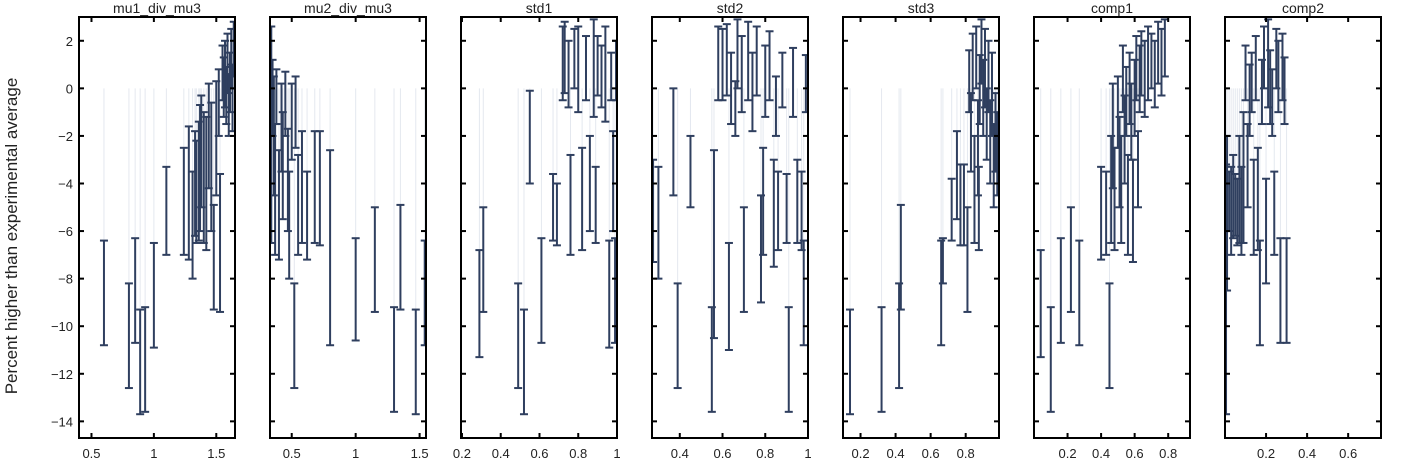 The image size is (1420, 472). What do you see at coordinates (62, 421) in the screenshot?
I see `y-tick-label: −14` at bounding box center [62, 421].